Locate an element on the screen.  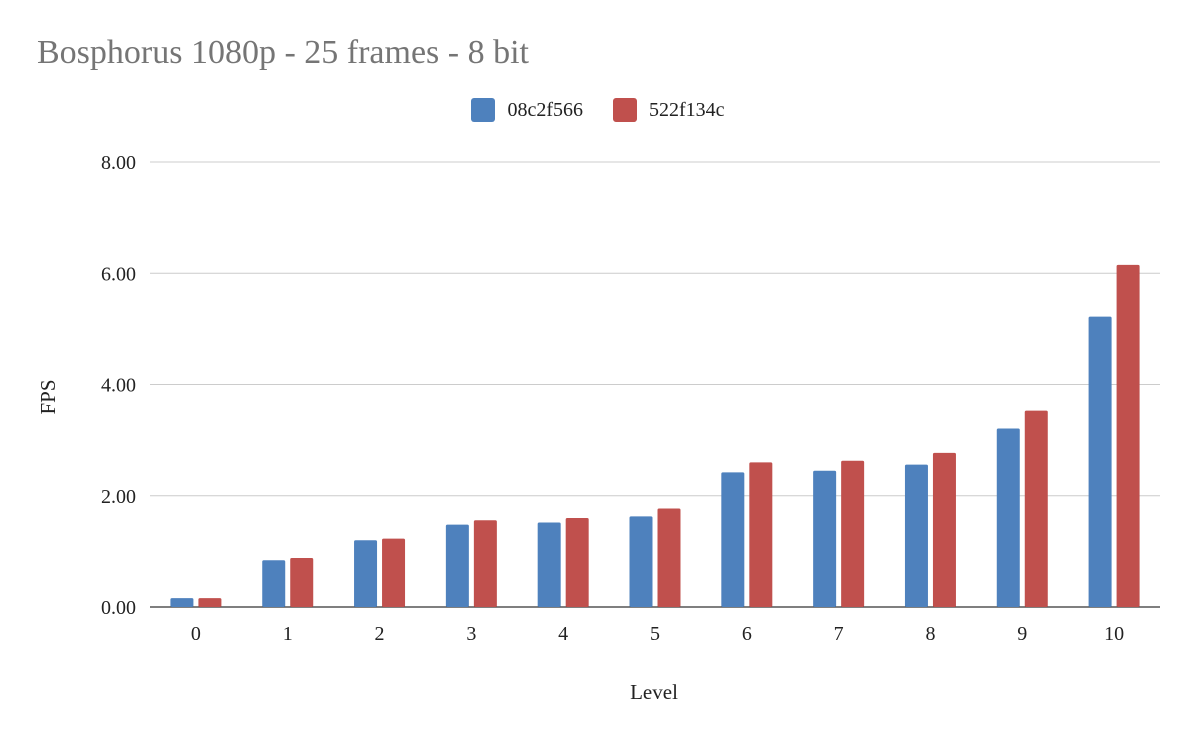
x-tick-label: 10 is located at coordinates (1114, 634).